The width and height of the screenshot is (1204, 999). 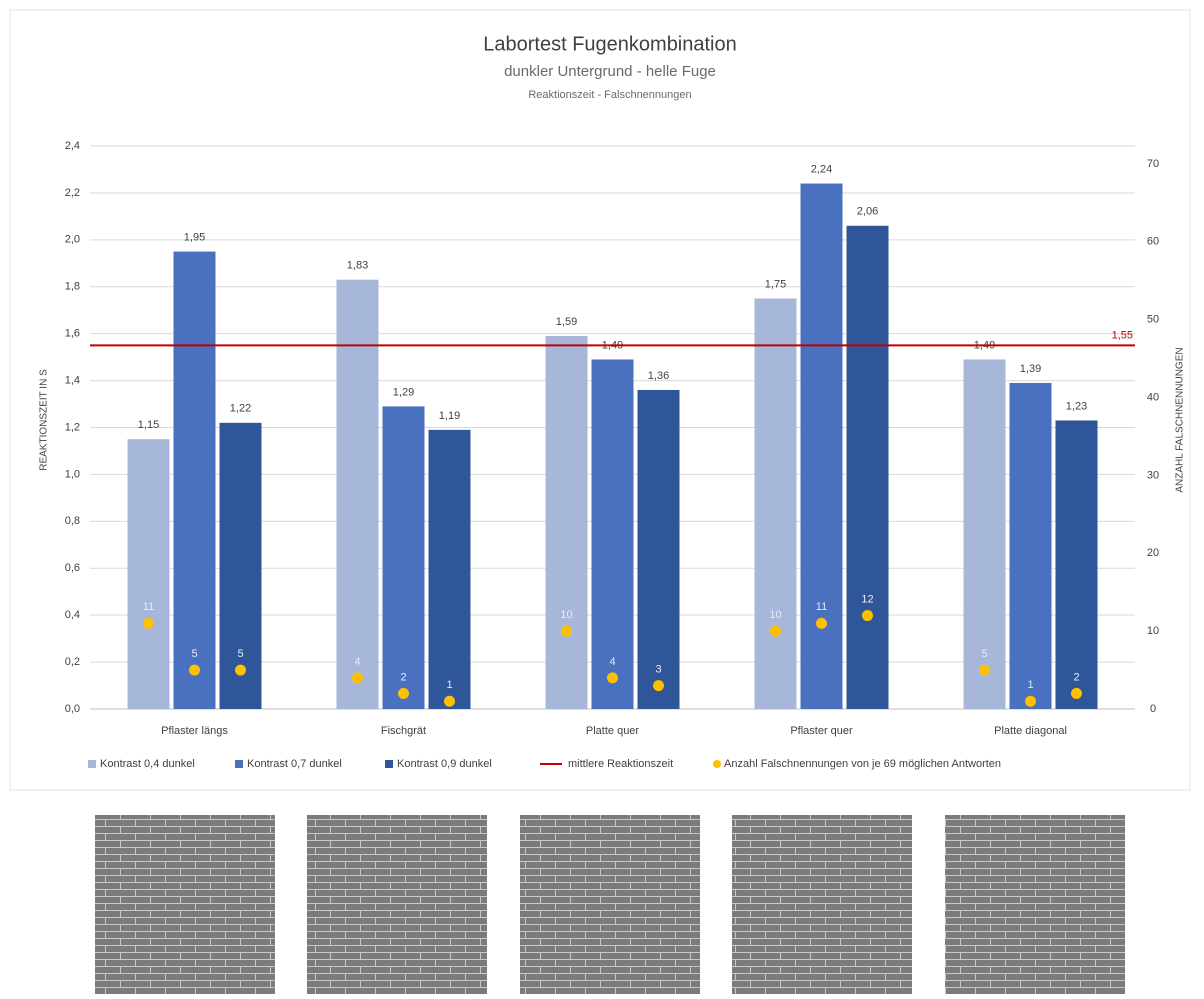 I want to click on y2-tick-label: 50, so click(x=1153, y=320).